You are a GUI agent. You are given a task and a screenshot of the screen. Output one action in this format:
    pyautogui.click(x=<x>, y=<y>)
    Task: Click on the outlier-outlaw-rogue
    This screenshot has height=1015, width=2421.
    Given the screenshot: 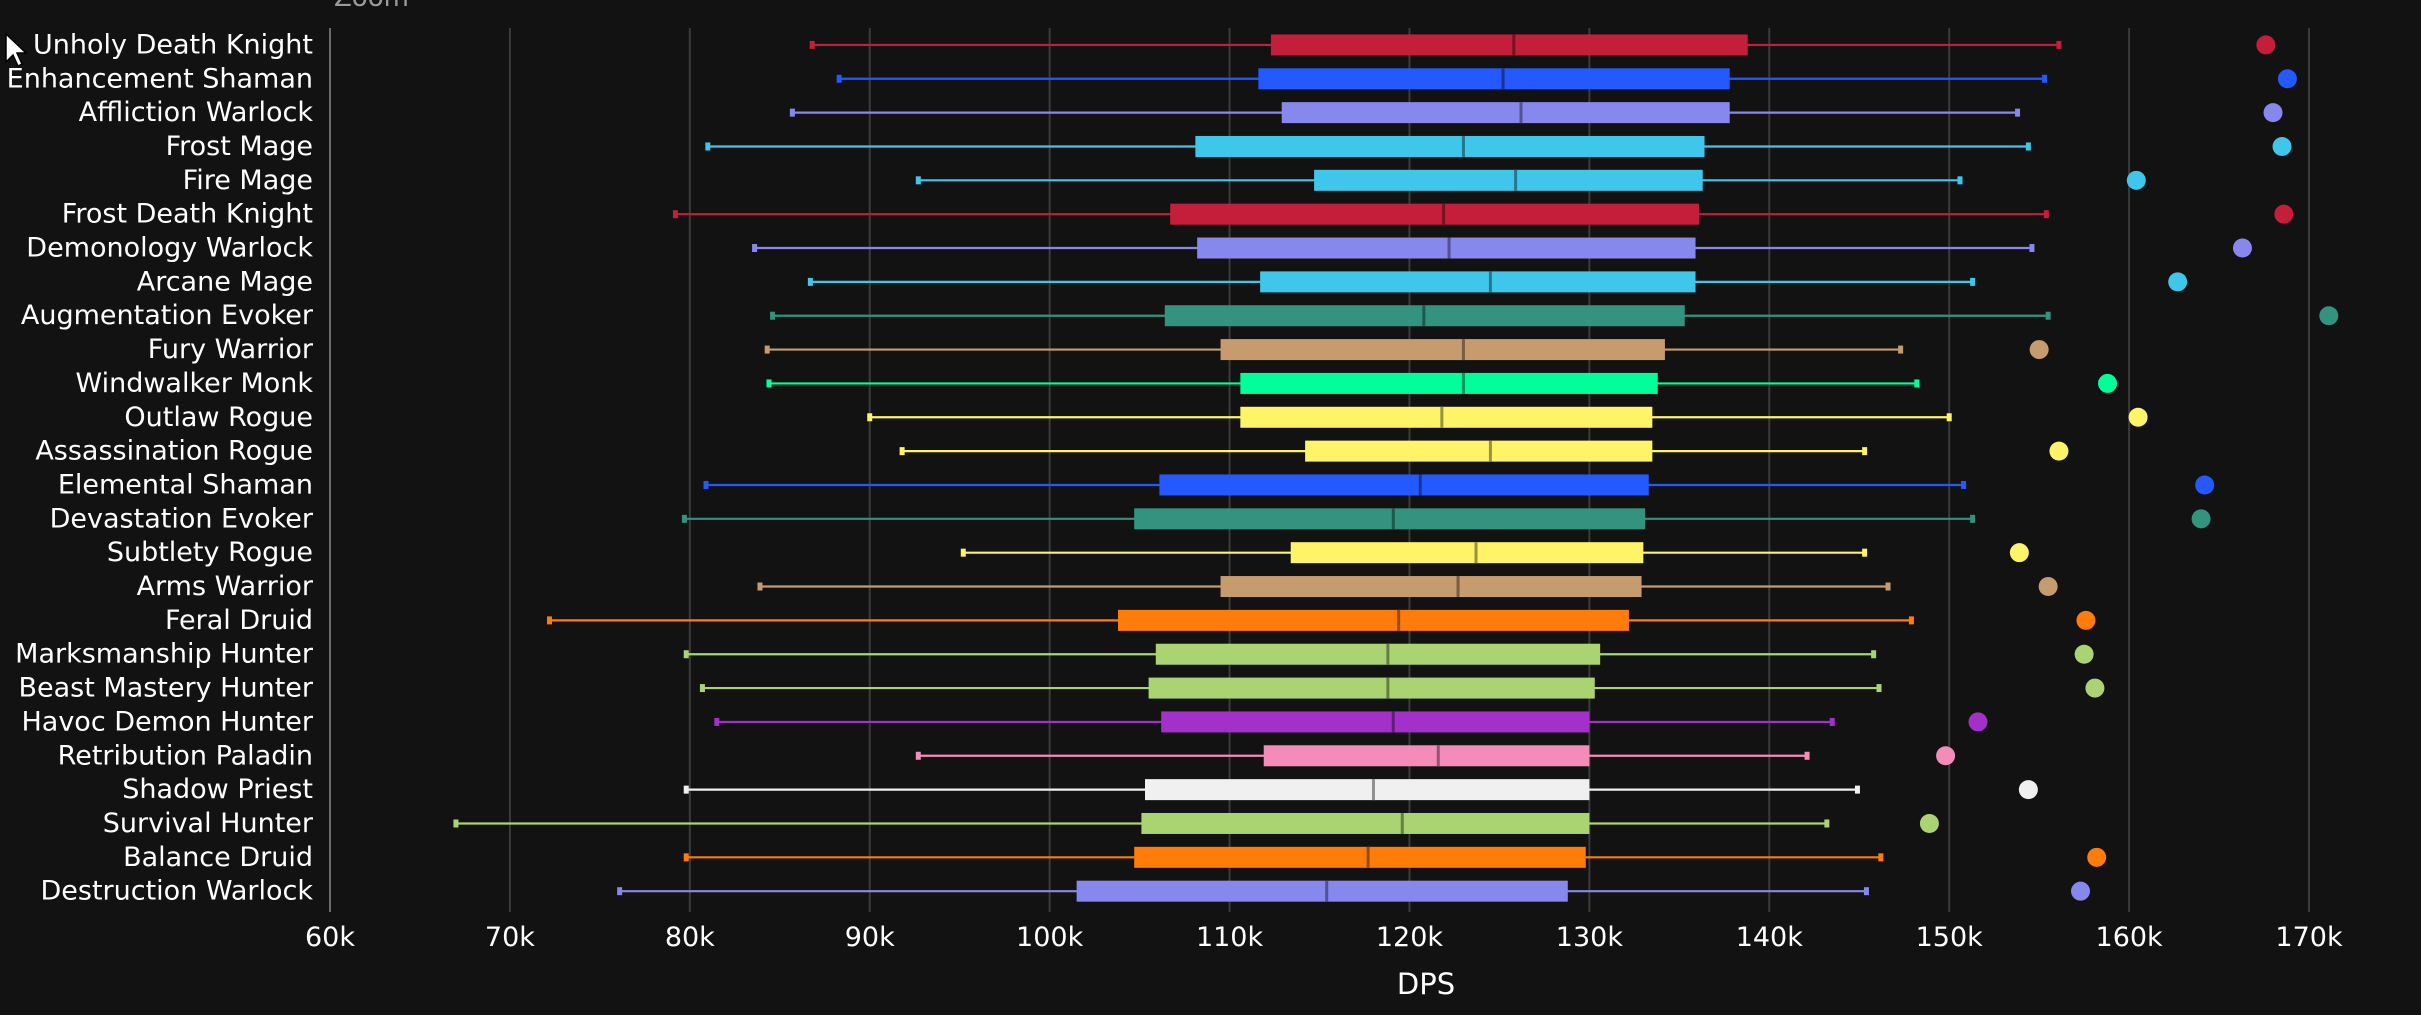 What is the action you would take?
    pyautogui.click(x=2138, y=417)
    